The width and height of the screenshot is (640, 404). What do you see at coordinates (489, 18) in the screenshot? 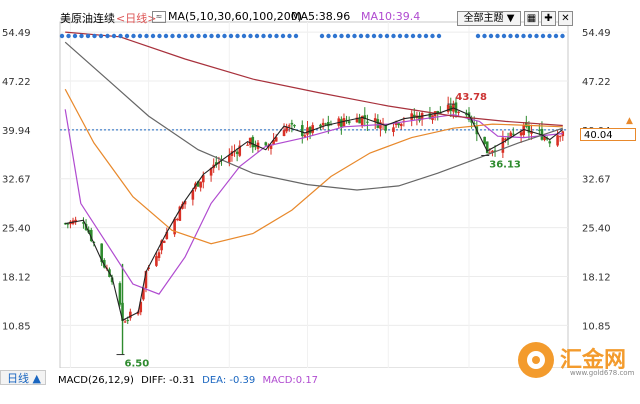
I see `theme-select: 全部主题 ▼` at bounding box center [489, 18].